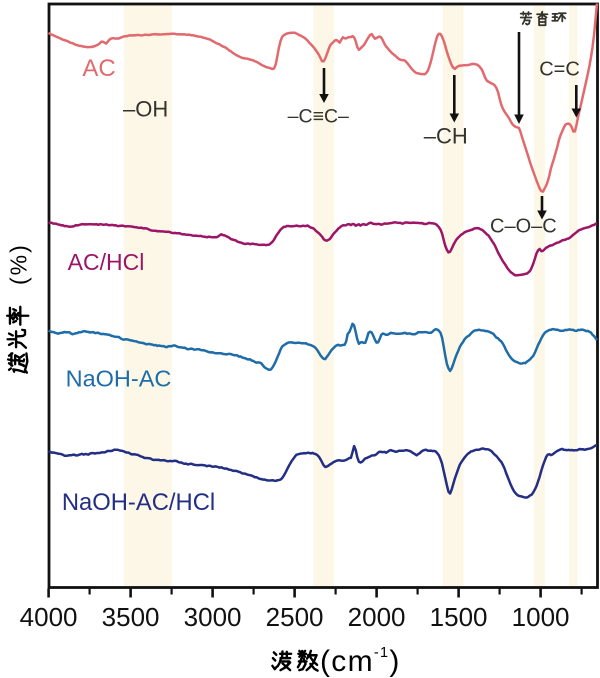 The height and width of the screenshot is (678, 600). What do you see at coordinates (523, 227) in the screenshot?
I see `svg-text: C–O–C` at bounding box center [523, 227].